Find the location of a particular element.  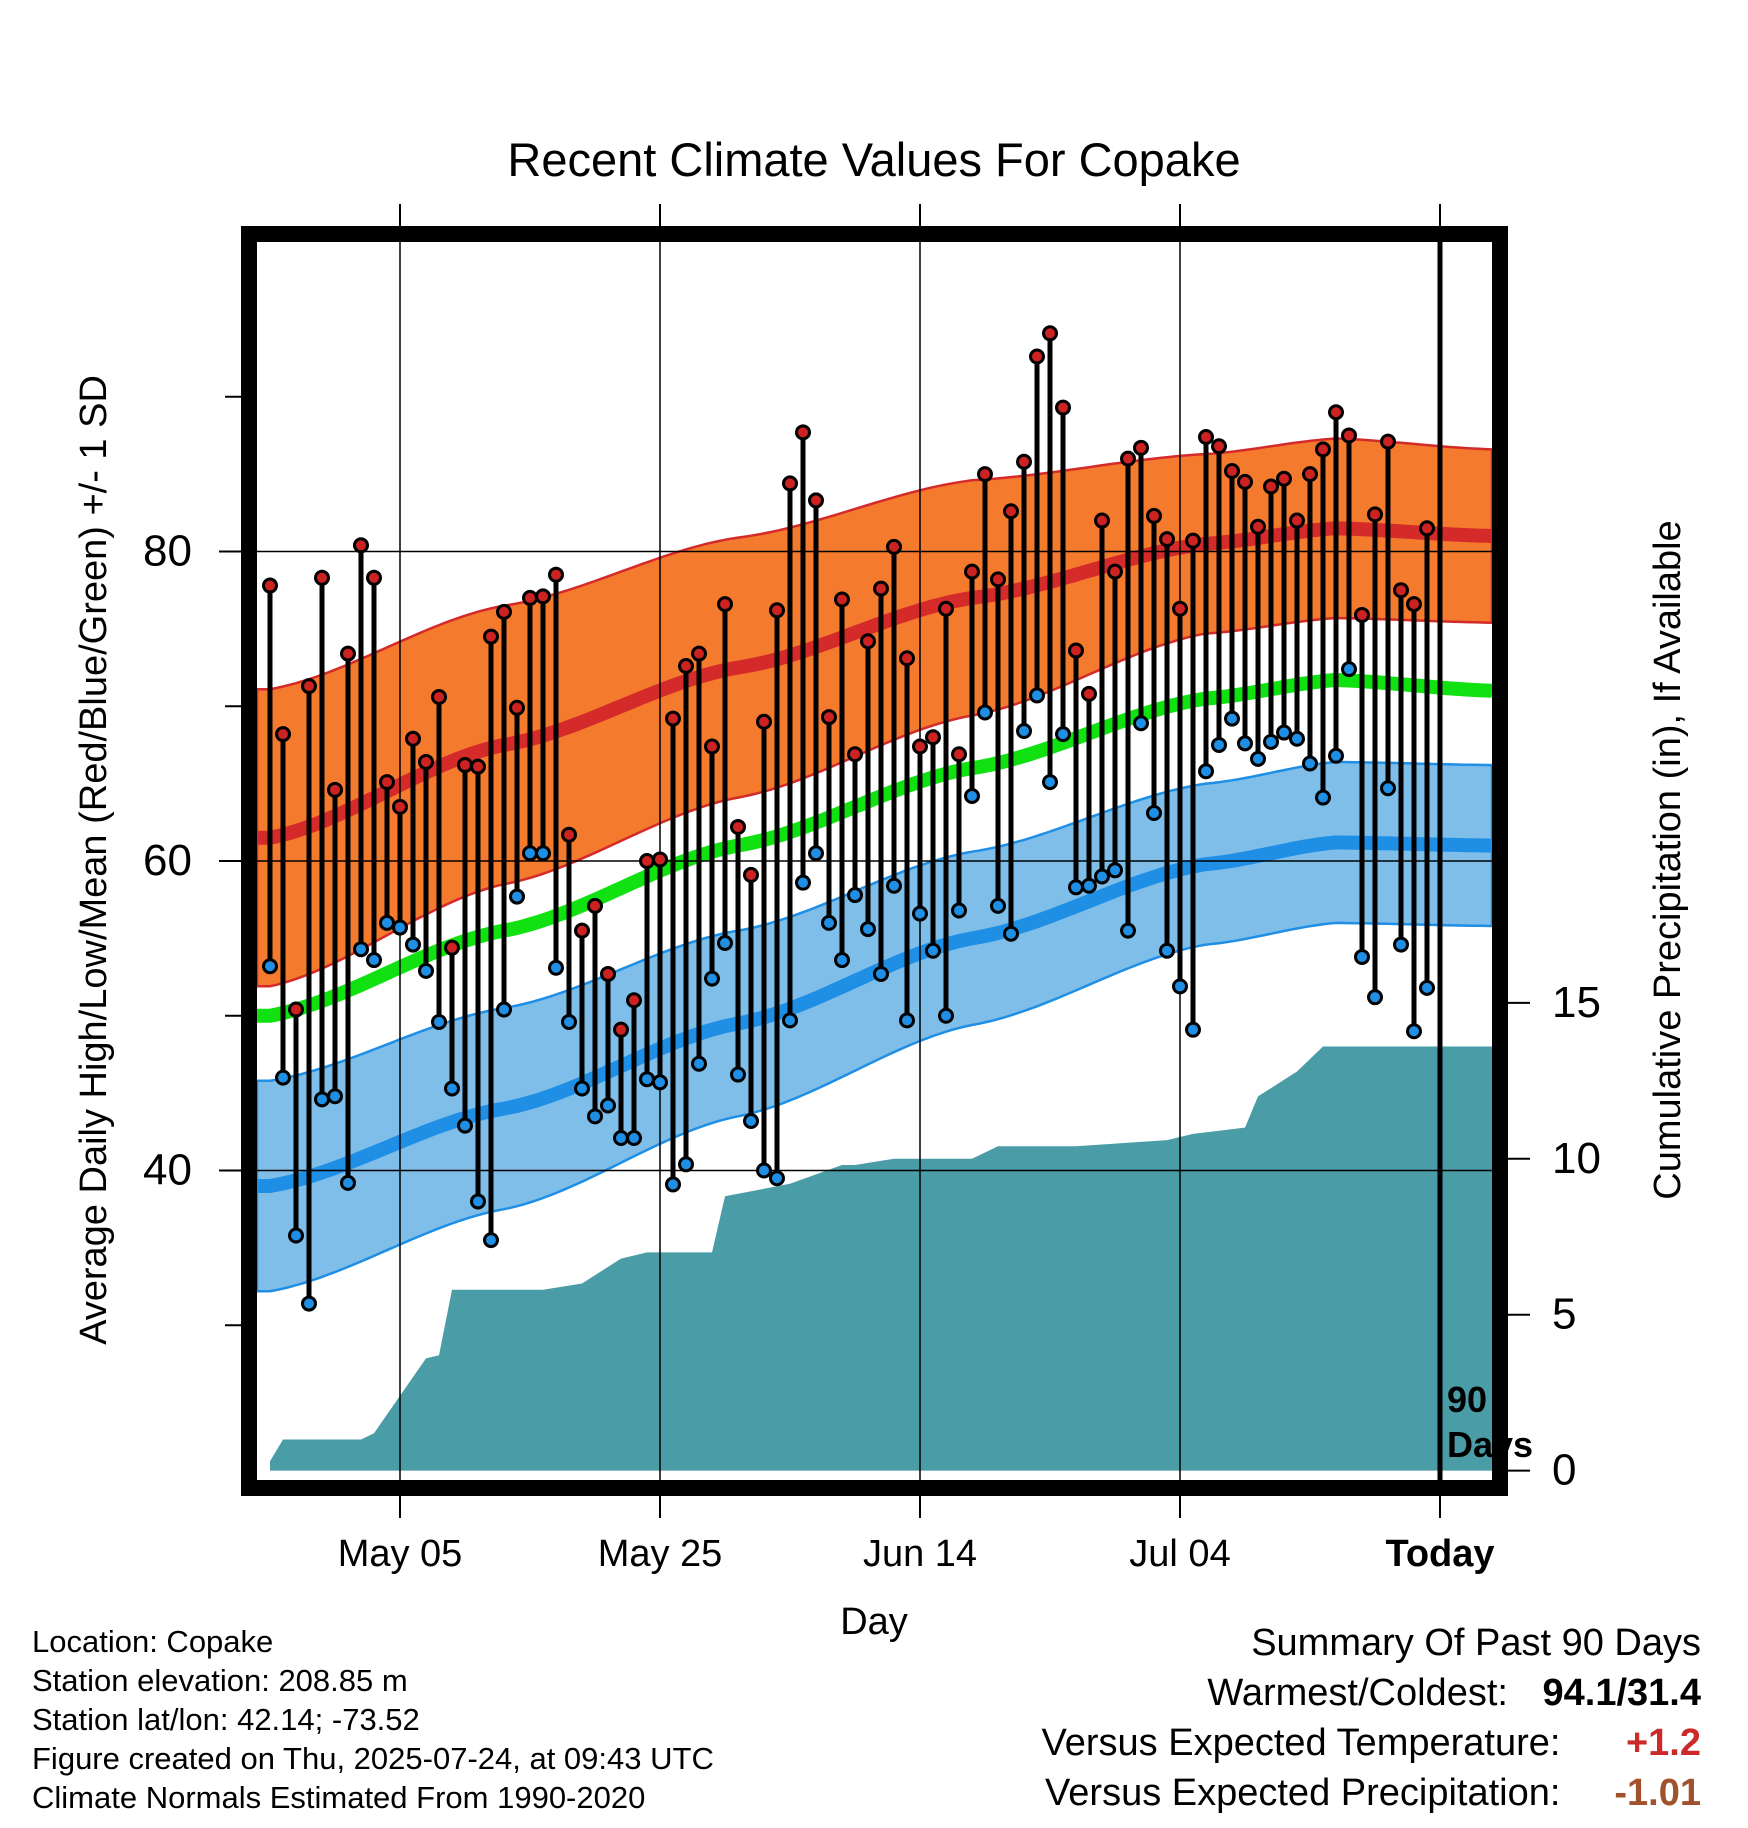

y-tick-label-right: 10 is located at coordinates (1576, 1158).